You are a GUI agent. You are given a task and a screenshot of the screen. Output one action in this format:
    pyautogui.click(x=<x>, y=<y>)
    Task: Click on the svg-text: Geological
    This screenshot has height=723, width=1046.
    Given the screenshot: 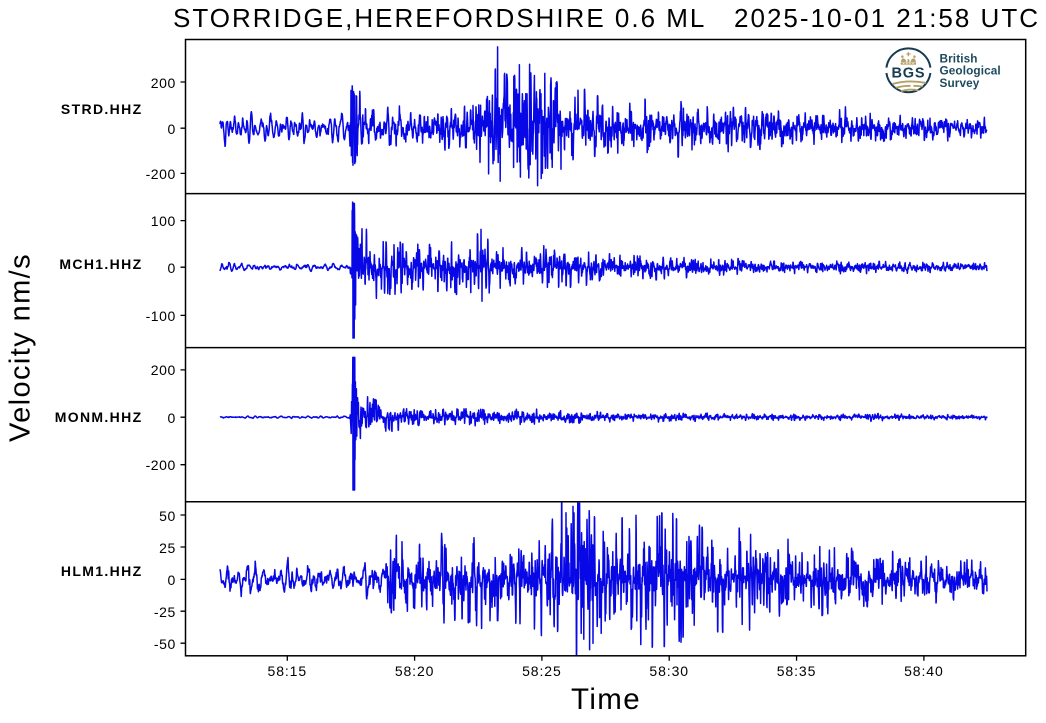 What is the action you would take?
    pyautogui.click(x=970, y=71)
    